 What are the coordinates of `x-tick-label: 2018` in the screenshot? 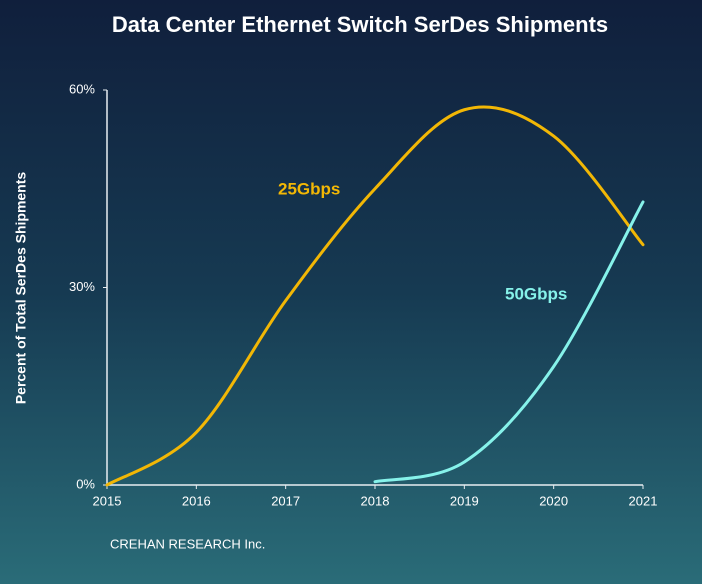 It's located at (375, 500).